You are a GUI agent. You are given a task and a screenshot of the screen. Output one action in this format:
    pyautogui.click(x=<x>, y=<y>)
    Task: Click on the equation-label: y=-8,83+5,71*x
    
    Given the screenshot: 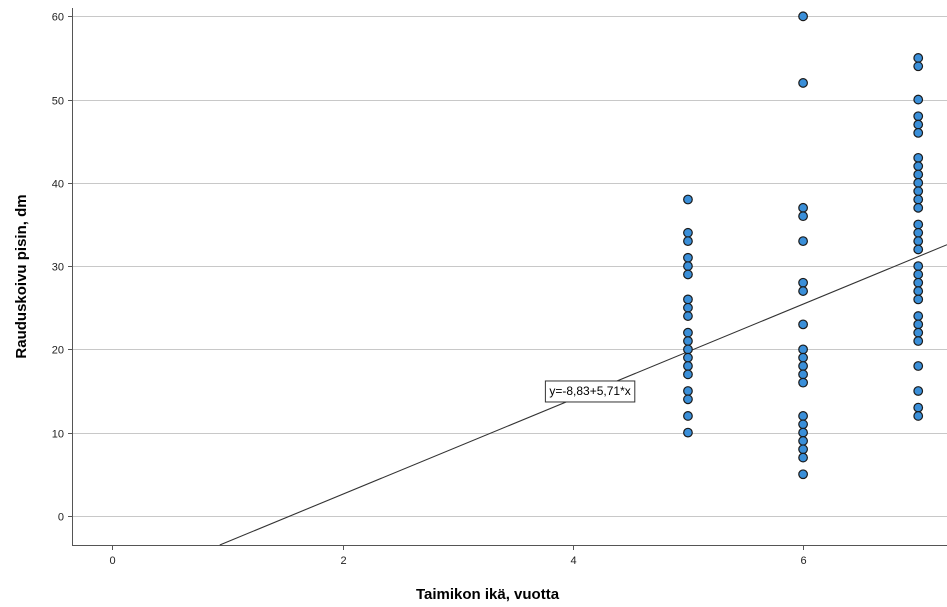 What is the action you would take?
    pyautogui.click(x=589, y=391)
    